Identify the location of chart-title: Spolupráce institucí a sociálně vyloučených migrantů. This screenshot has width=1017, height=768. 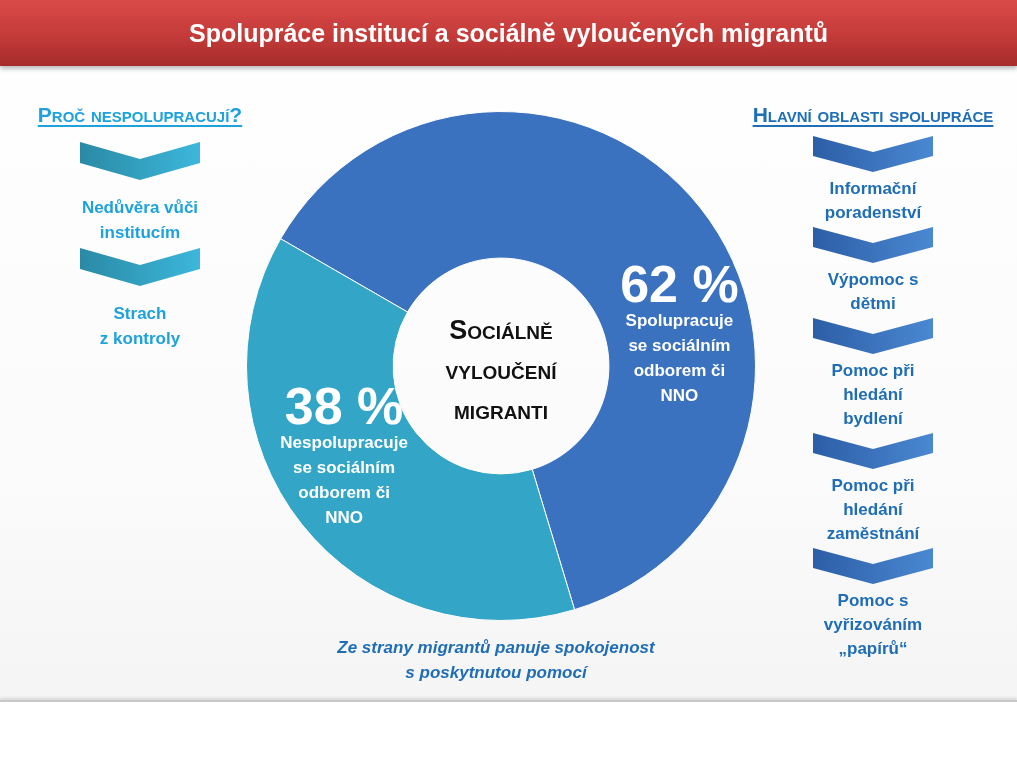
(508, 33).